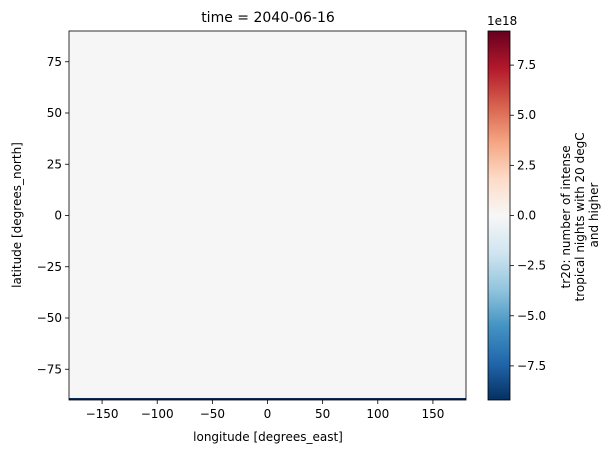  I want to click on y-tick-label: 25, so click(54, 164).